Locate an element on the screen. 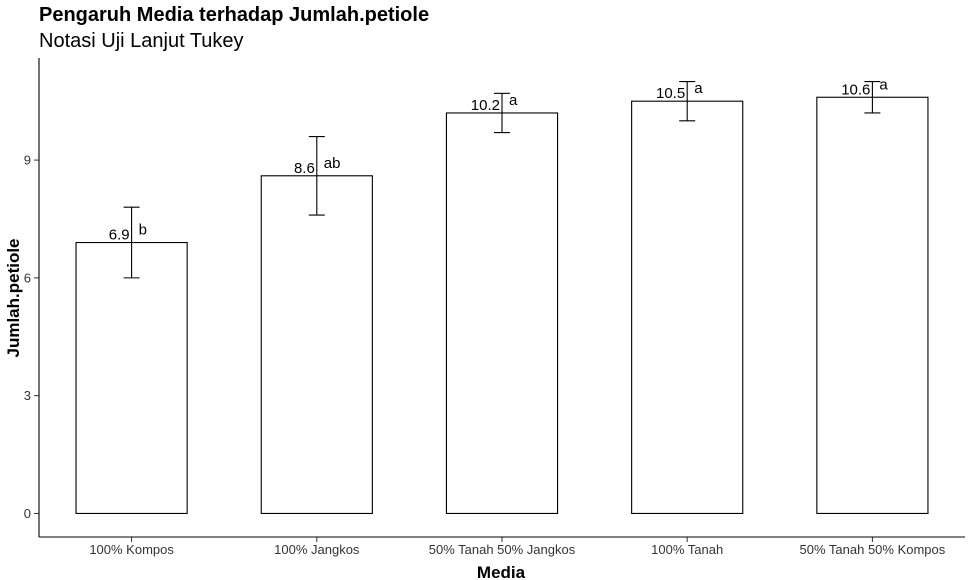  x-tick-label: 100% Tanah is located at coordinates (687, 549).